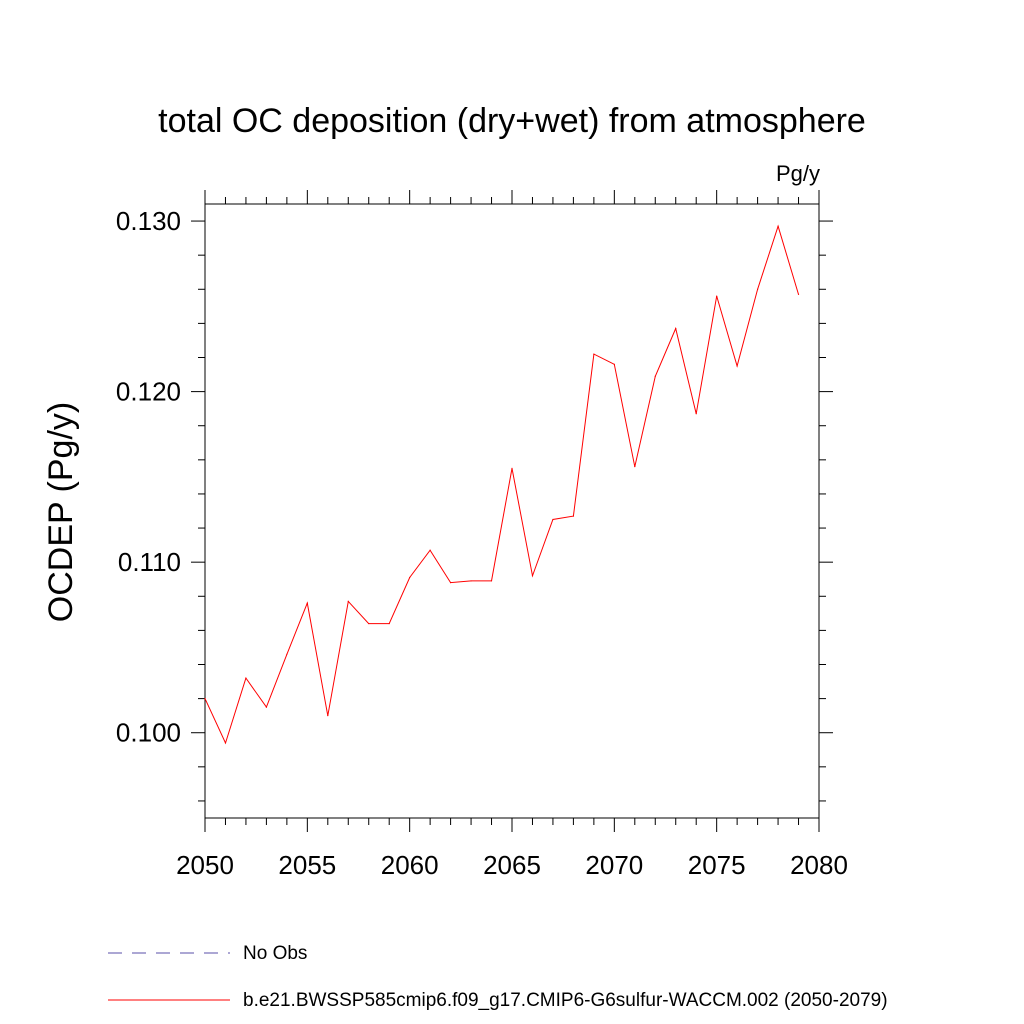 Image resolution: width=1024 pixels, height=1024 pixels. What do you see at coordinates (148, 477) in the screenshot?
I see `y-tick-labels: 0.100 0.110 0.120 0.130` at bounding box center [148, 477].